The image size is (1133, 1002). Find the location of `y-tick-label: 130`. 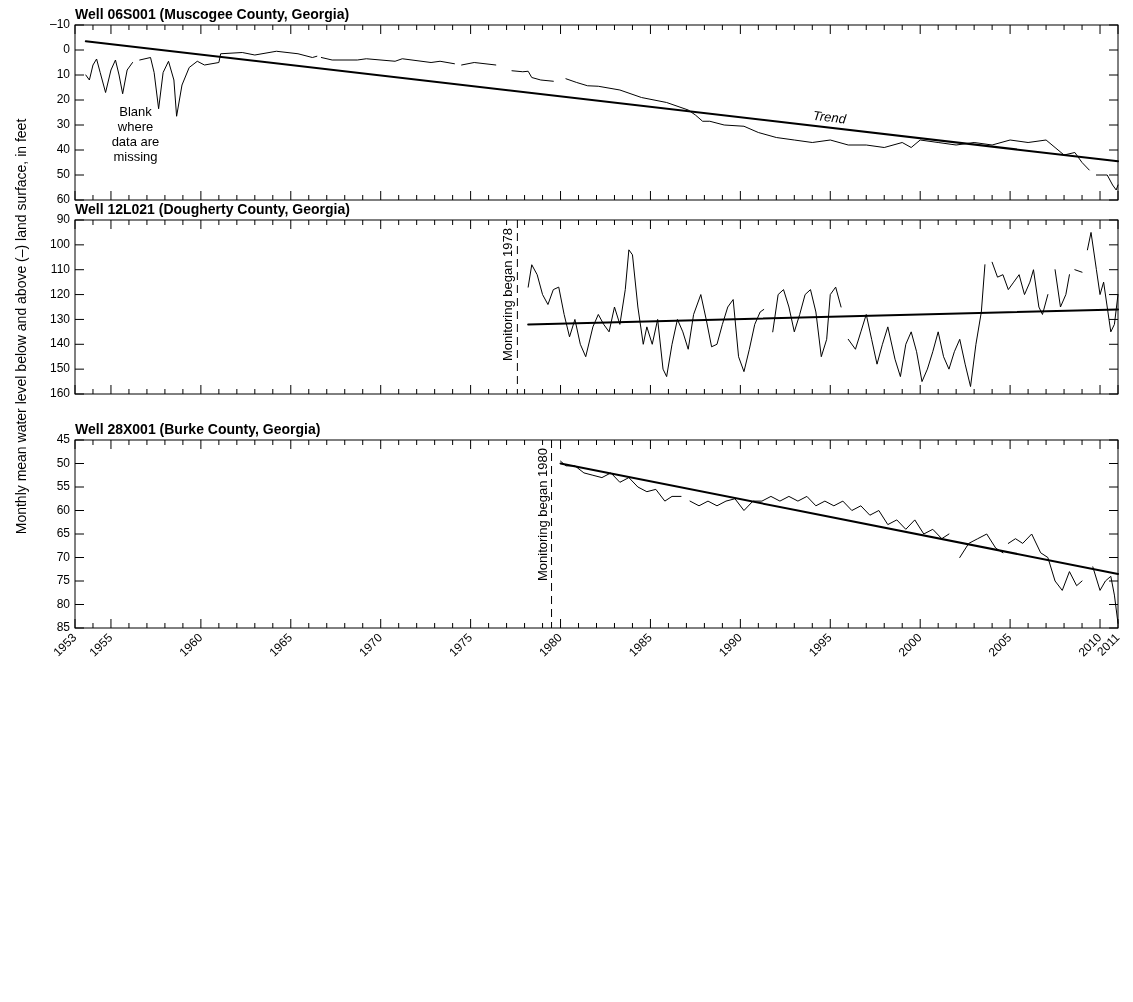

y-tick-label: 130 is located at coordinates (60, 318).